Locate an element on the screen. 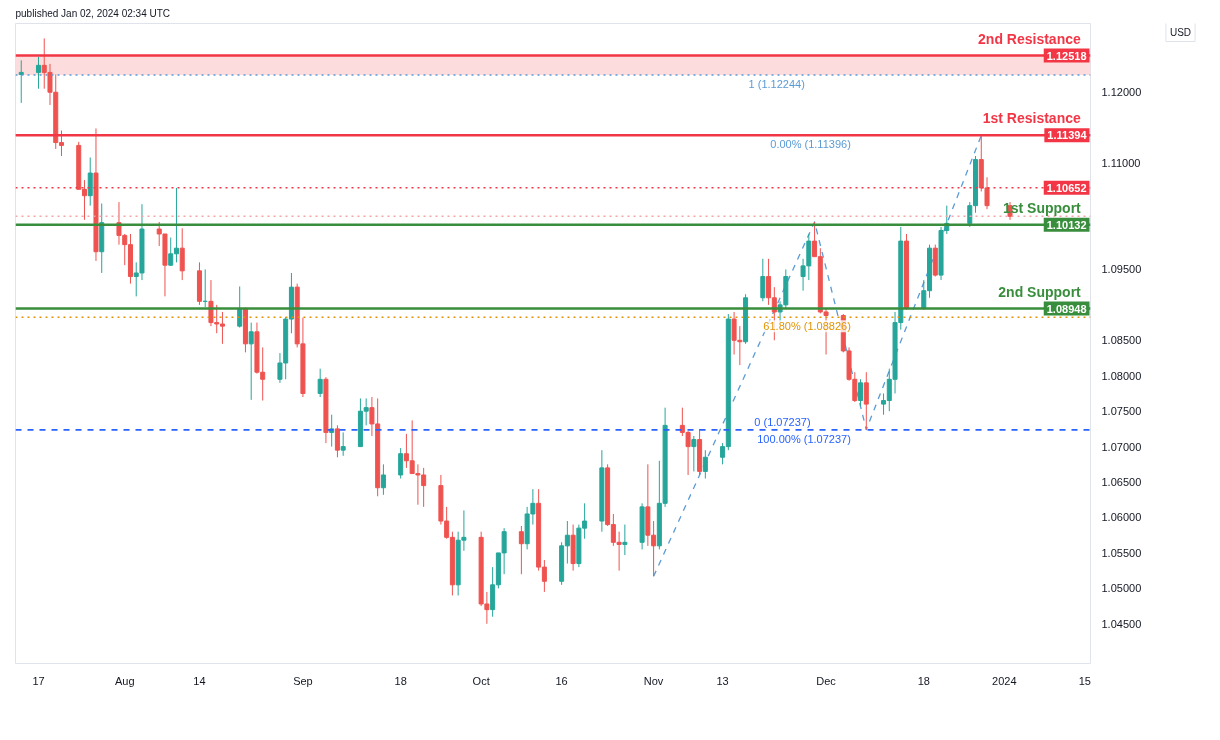 The height and width of the screenshot is (740, 1220). annotation: 2nd Support is located at coordinates (1040, 291).